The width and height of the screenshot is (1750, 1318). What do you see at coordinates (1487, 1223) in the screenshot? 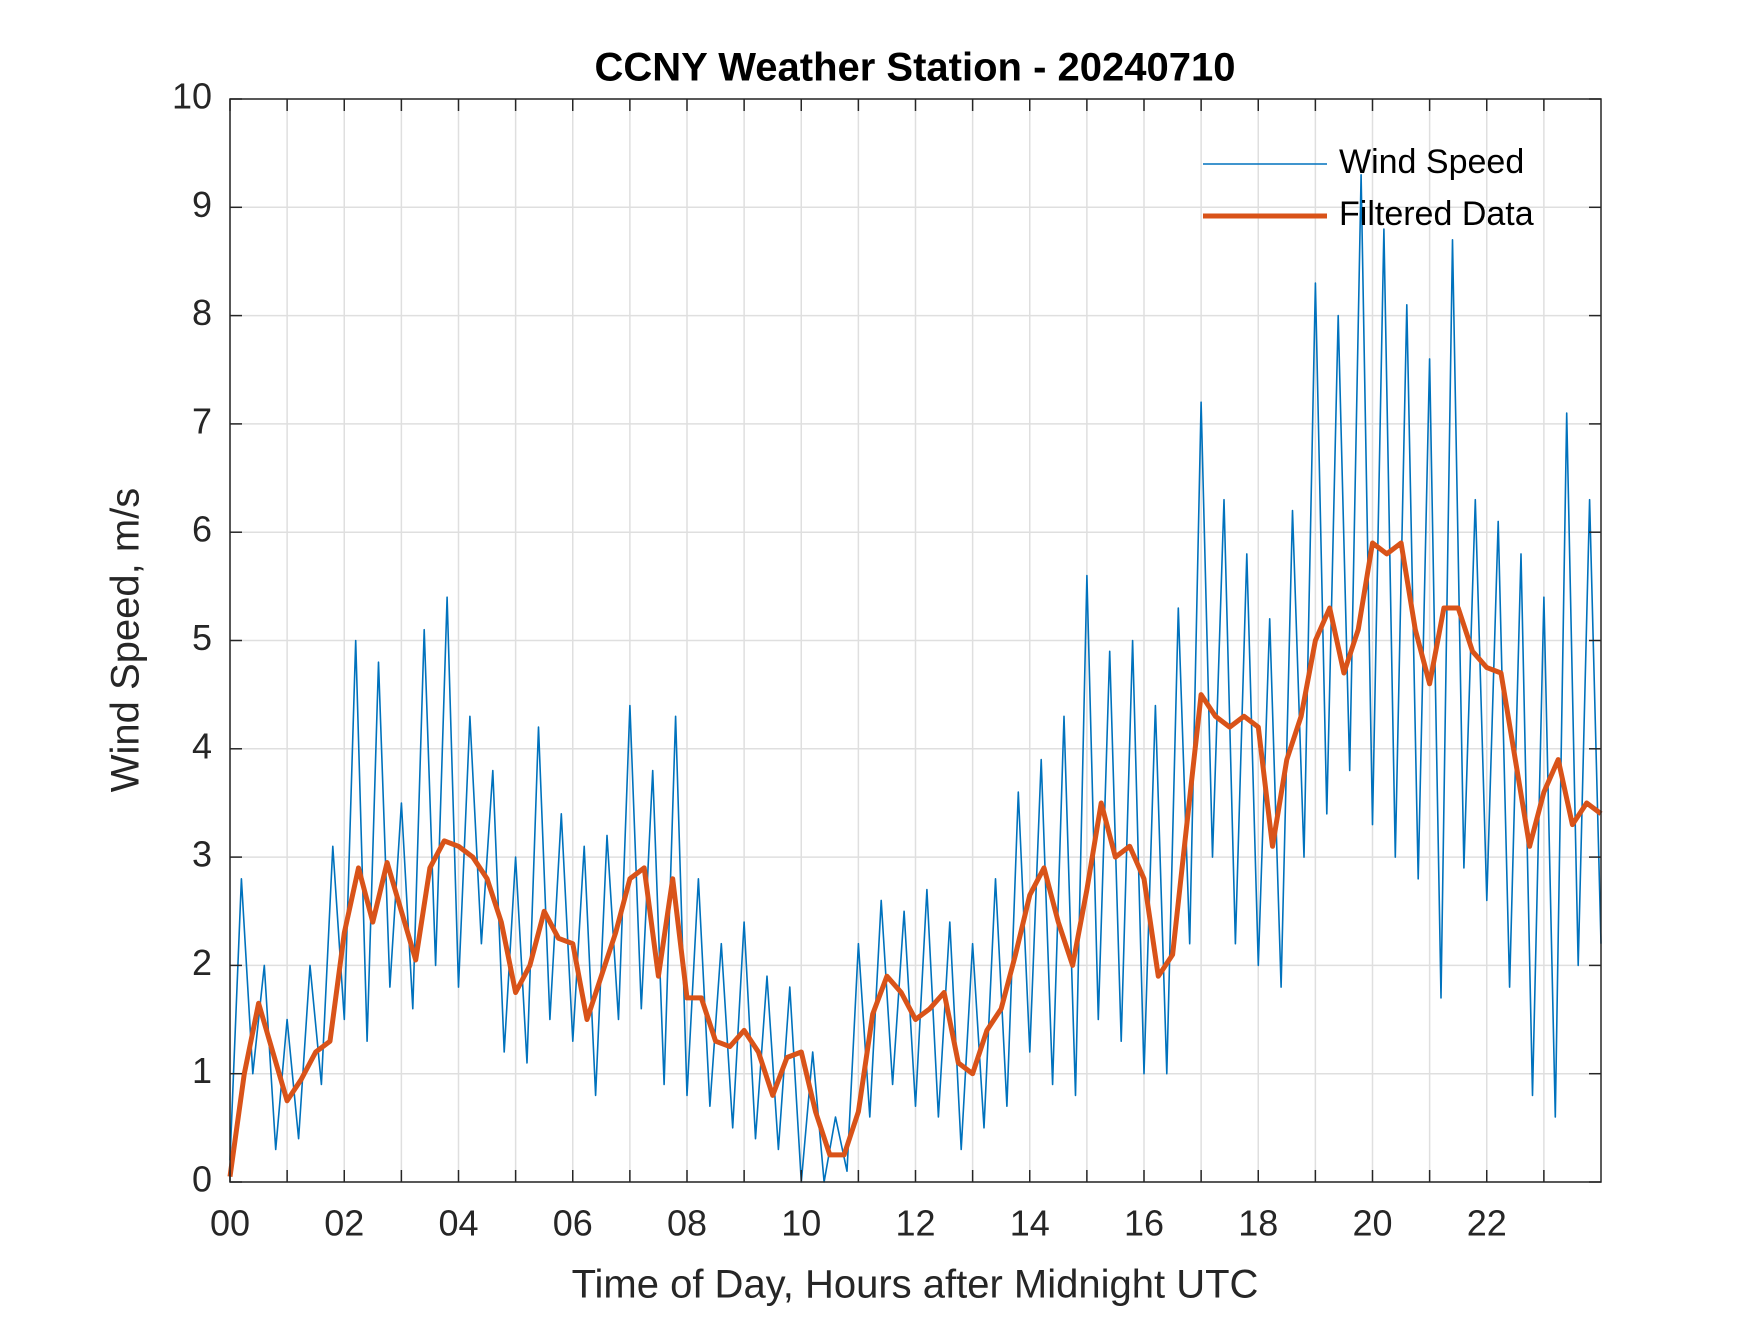
I see `x-tick-label: 22` at bounding box center [1487, 1223].